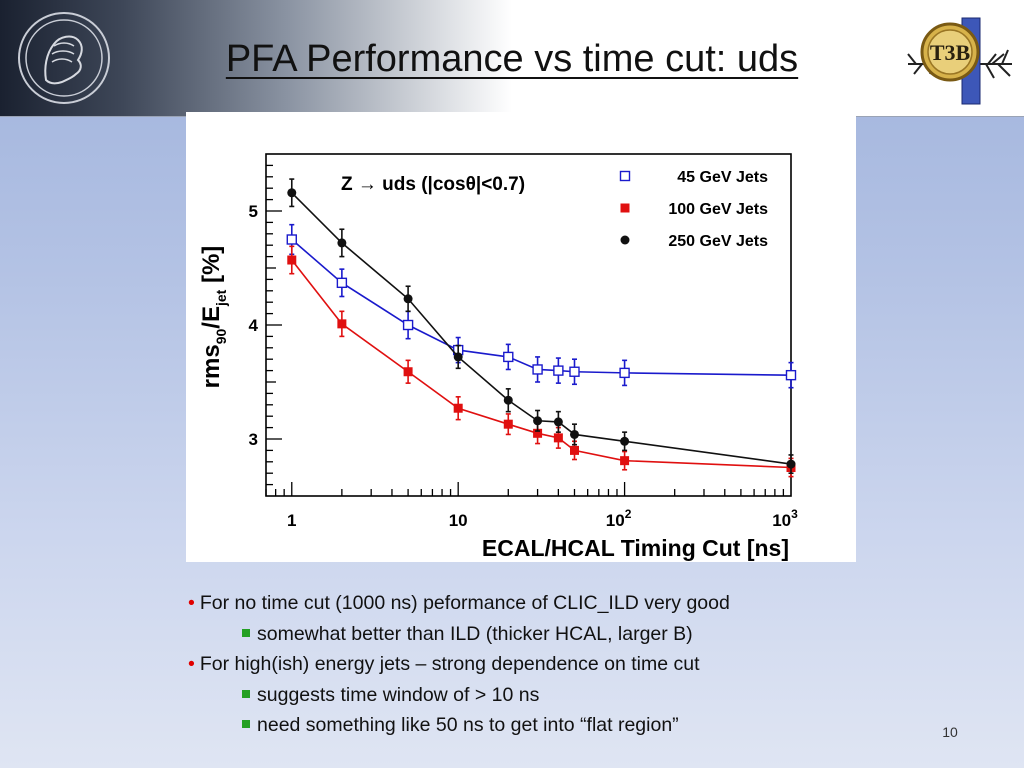  Describe the element at coordinates (253, 439) in the screenshot. I see `y-tick-label: 3` at that location.